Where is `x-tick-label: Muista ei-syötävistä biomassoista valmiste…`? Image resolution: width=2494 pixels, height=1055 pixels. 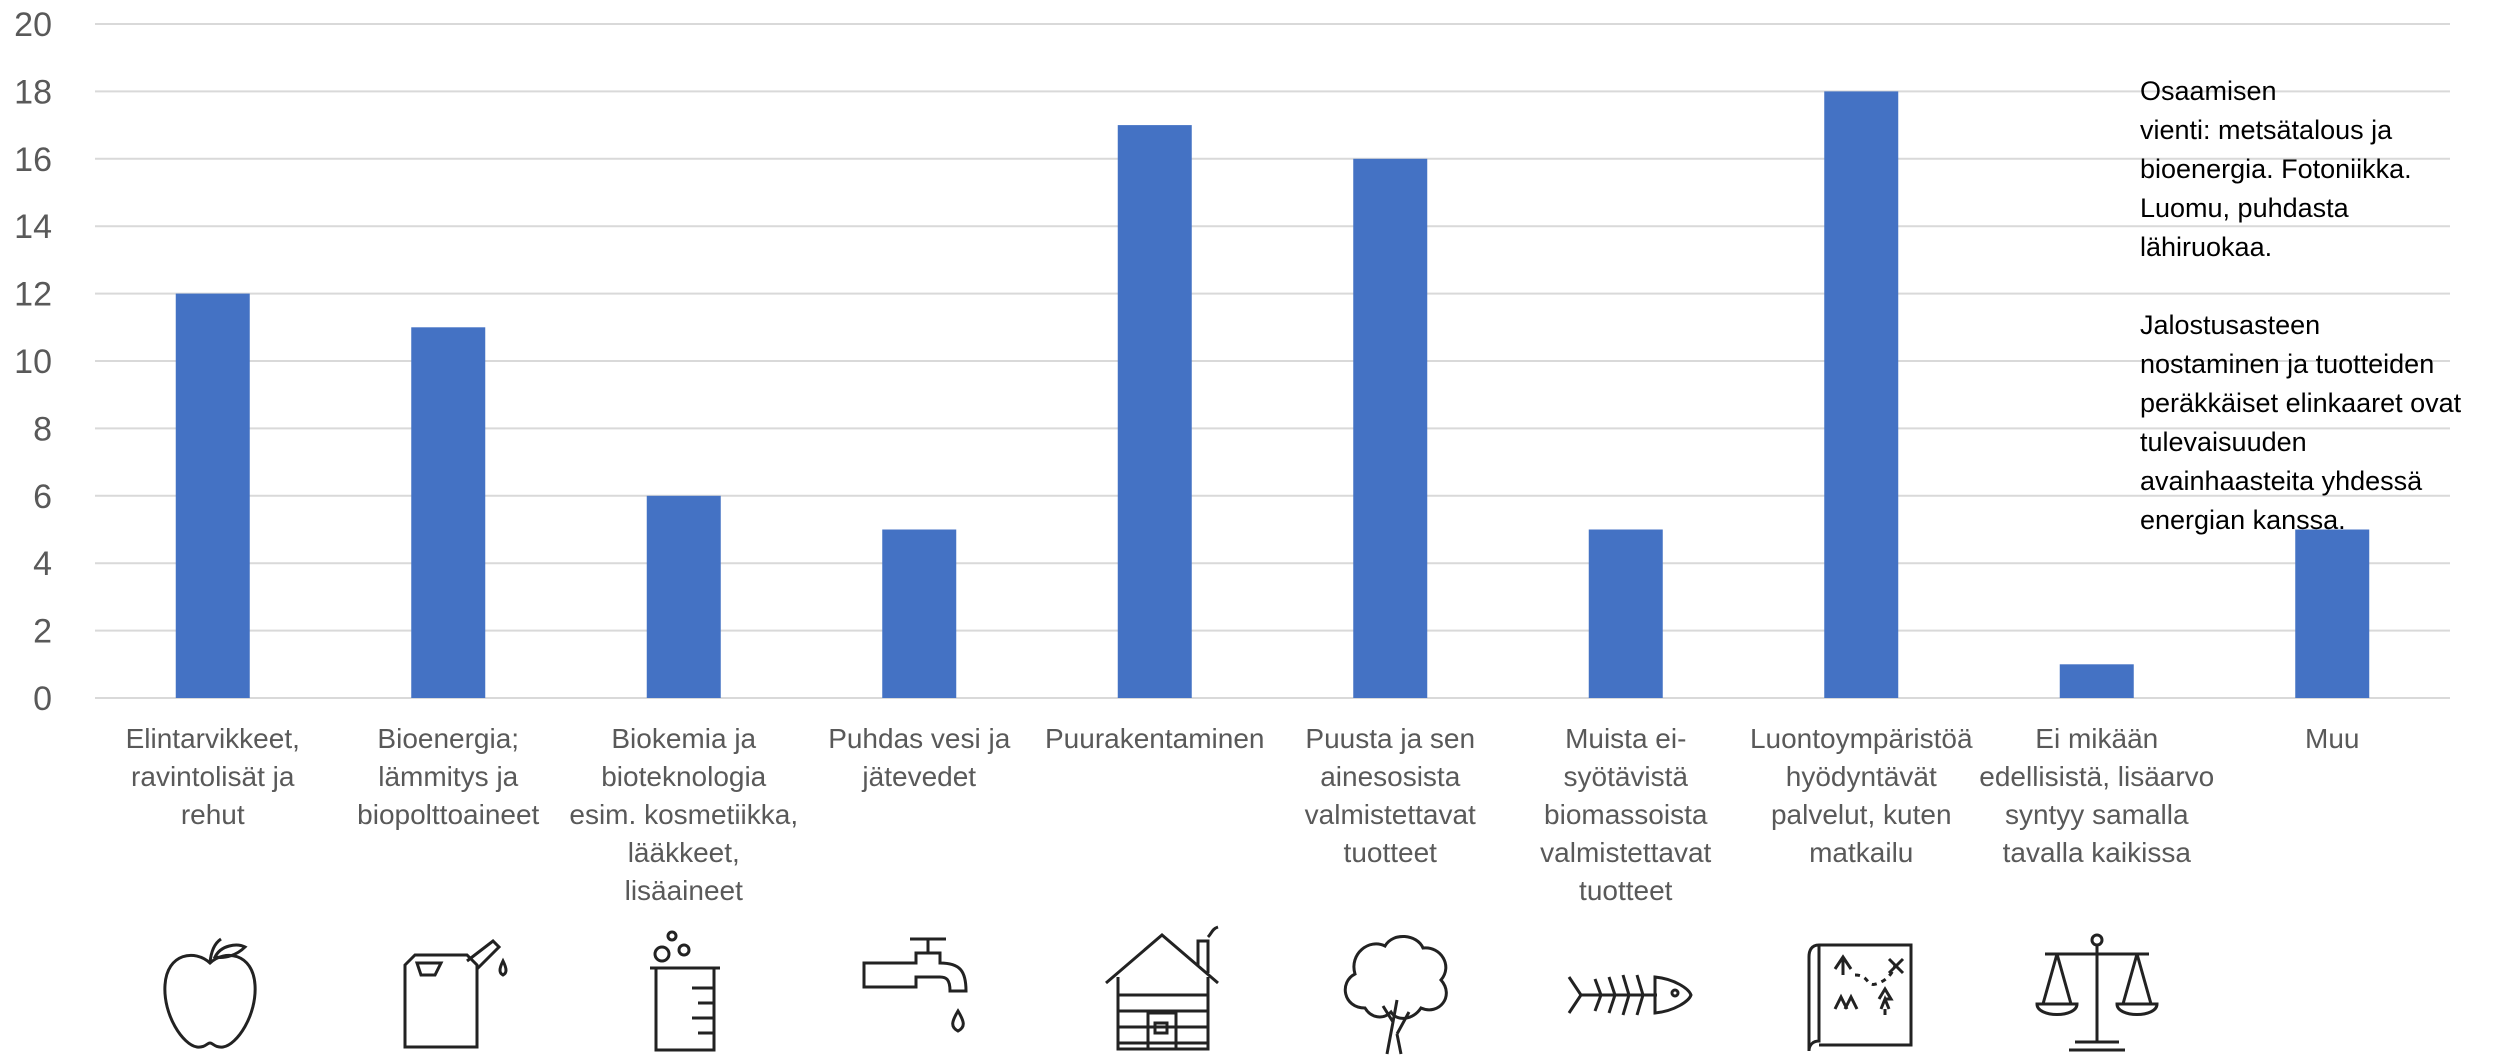
x-tick-label: Muista ei-syötävistä biomassoista valmiste… is located at coordinates (1625, 814).